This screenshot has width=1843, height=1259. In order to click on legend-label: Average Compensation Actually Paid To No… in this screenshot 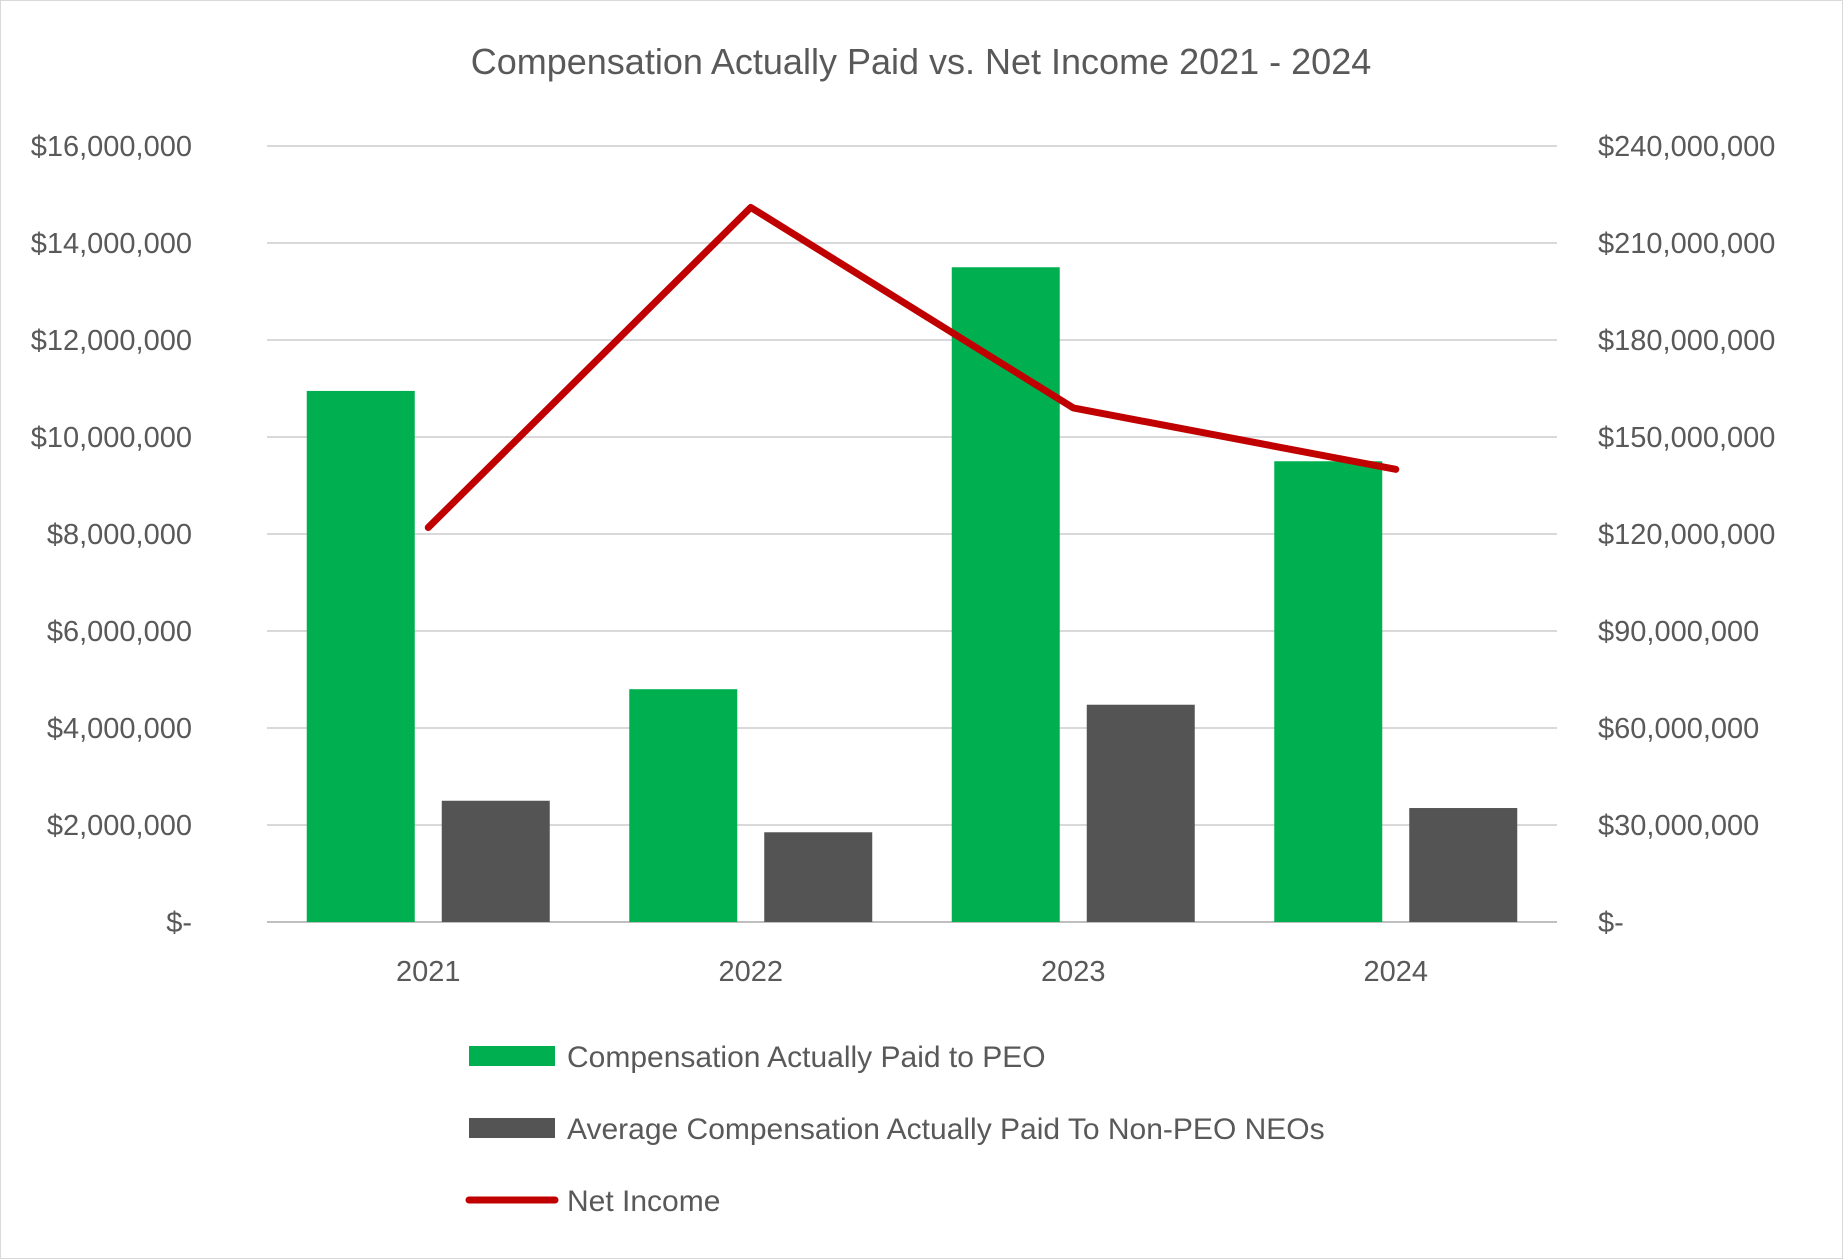, I will do `click(946, 1129)`.